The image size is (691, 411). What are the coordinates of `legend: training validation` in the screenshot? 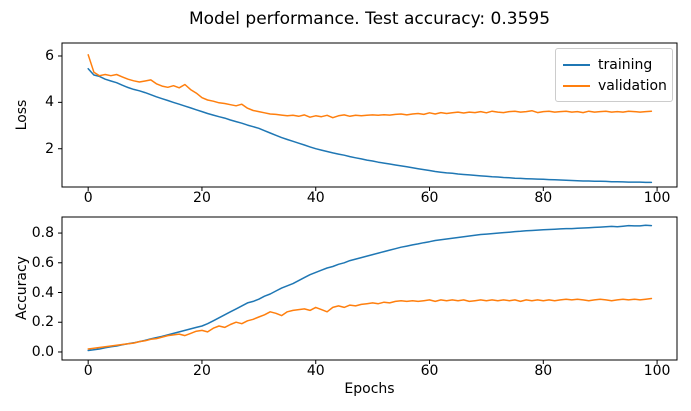 It's located at (614, 75).